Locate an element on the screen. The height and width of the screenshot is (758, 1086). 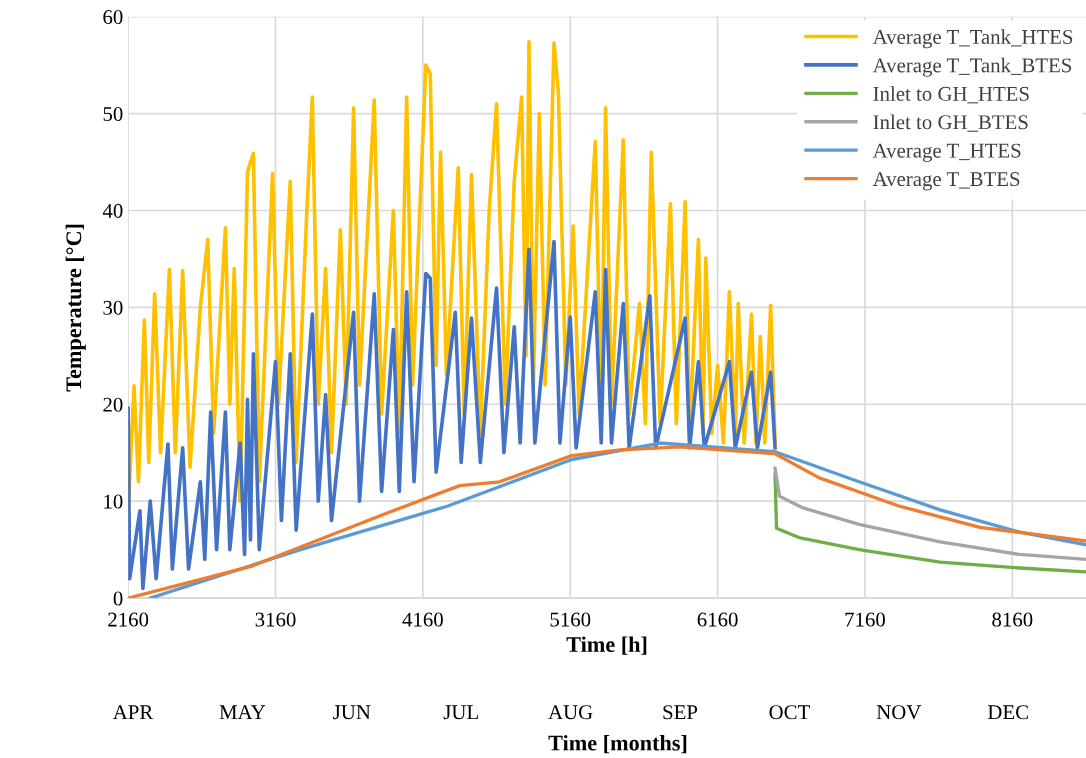
y-tick-label: 30 is located at coordinates (113, 307).